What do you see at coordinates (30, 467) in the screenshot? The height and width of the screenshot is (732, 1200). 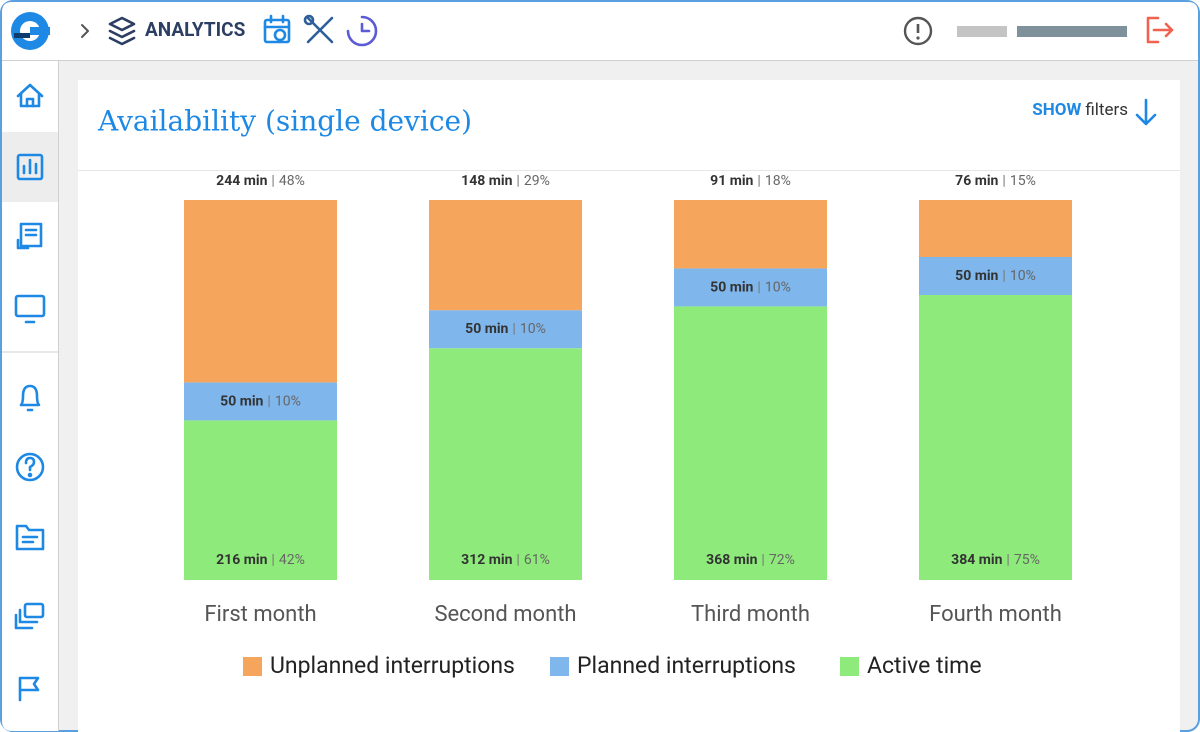 I see `help-icon` at bounding box center [30, 467].